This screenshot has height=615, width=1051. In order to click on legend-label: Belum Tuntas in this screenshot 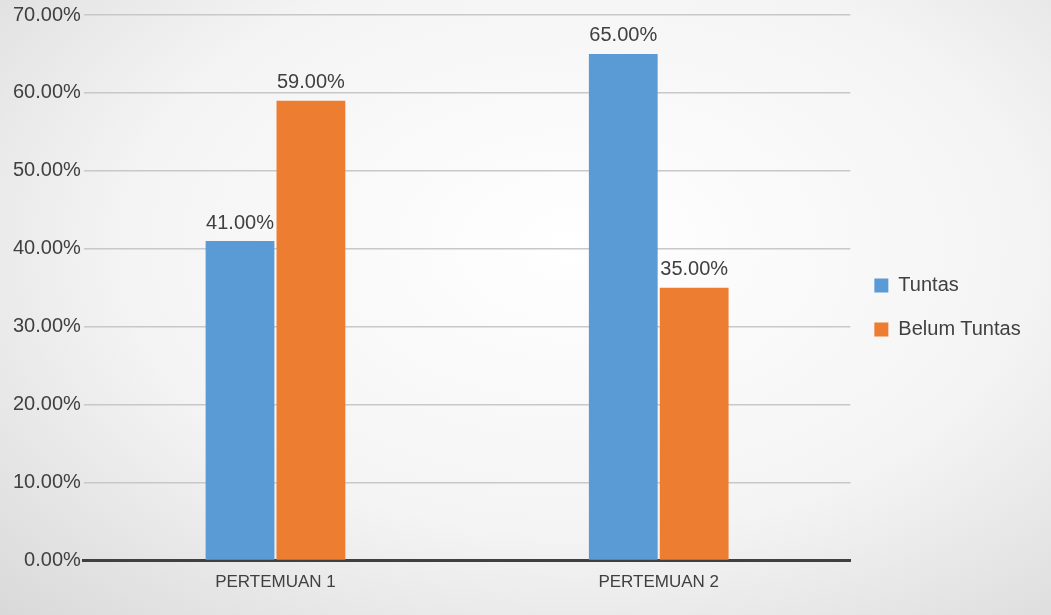, I will do `click(959, 328)`.